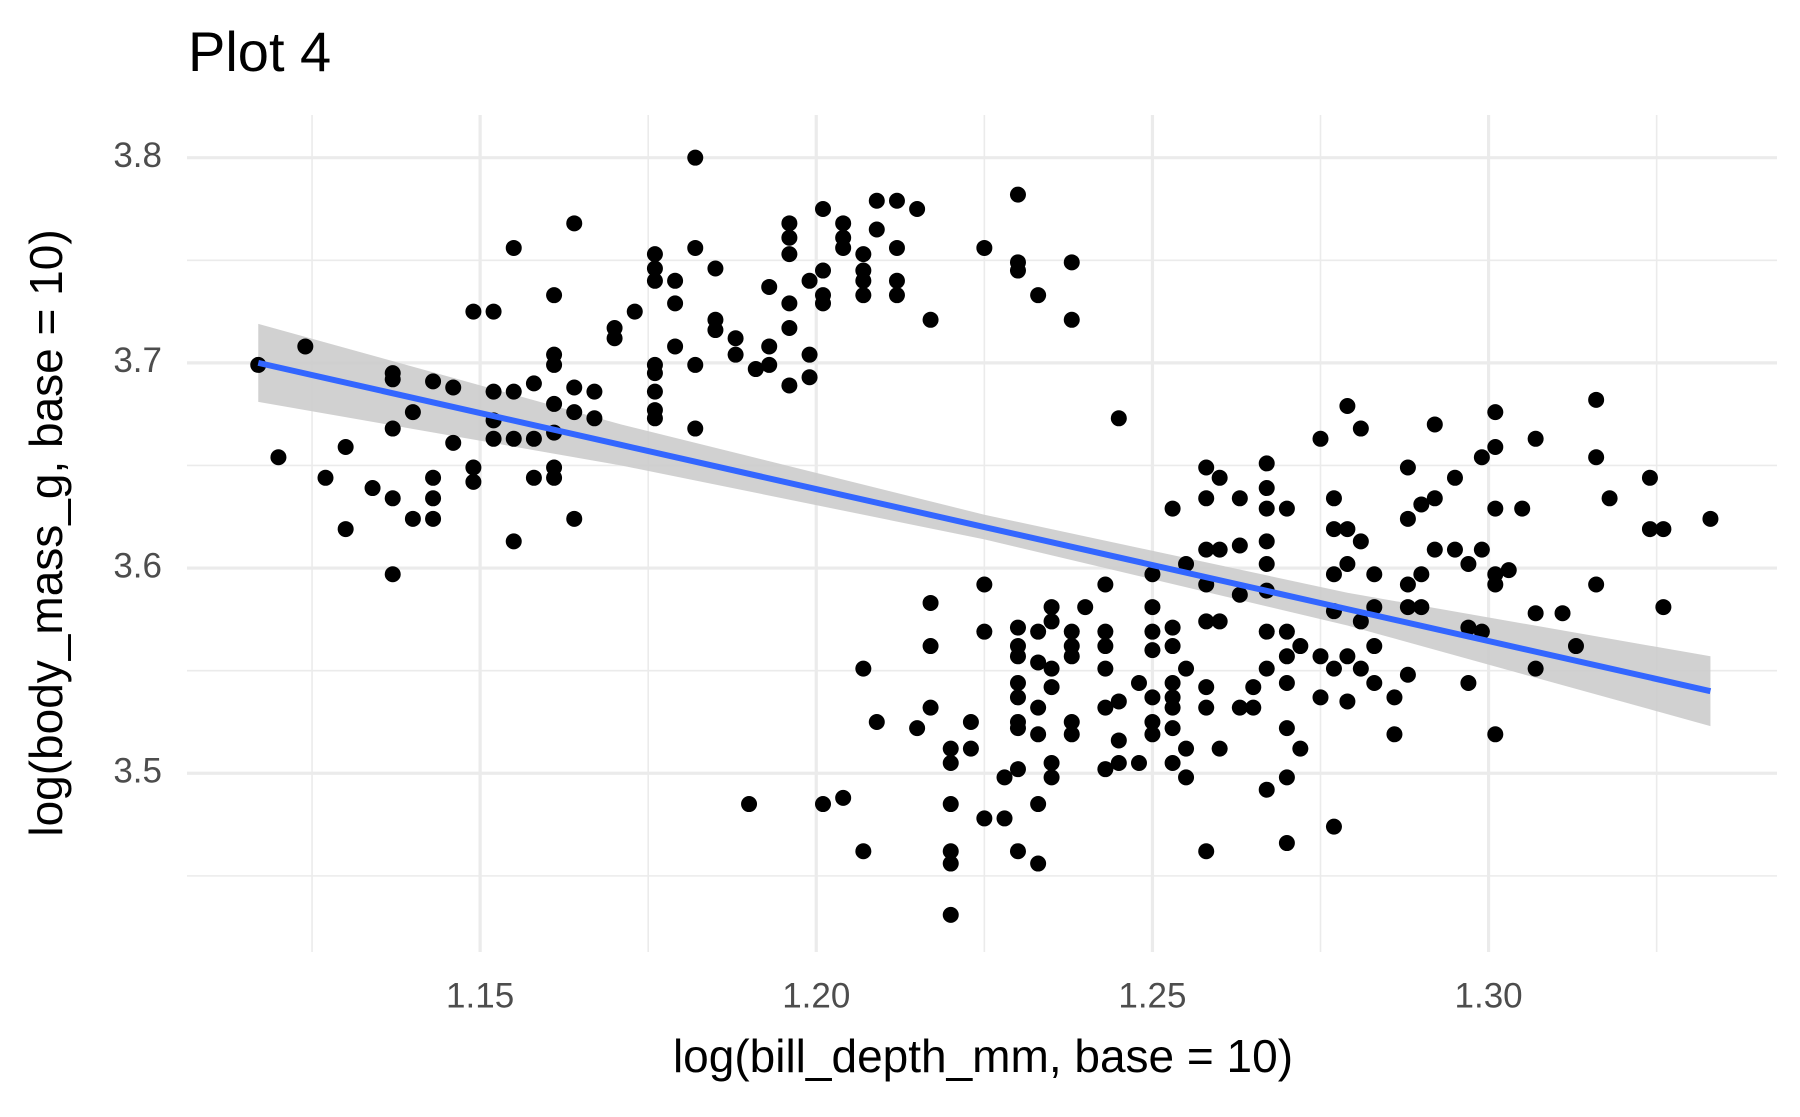  What do you see at coordinates (480, 995) in the screenshot?
I see `x-tick-label: 1.15` at bounding box center [480, 995].